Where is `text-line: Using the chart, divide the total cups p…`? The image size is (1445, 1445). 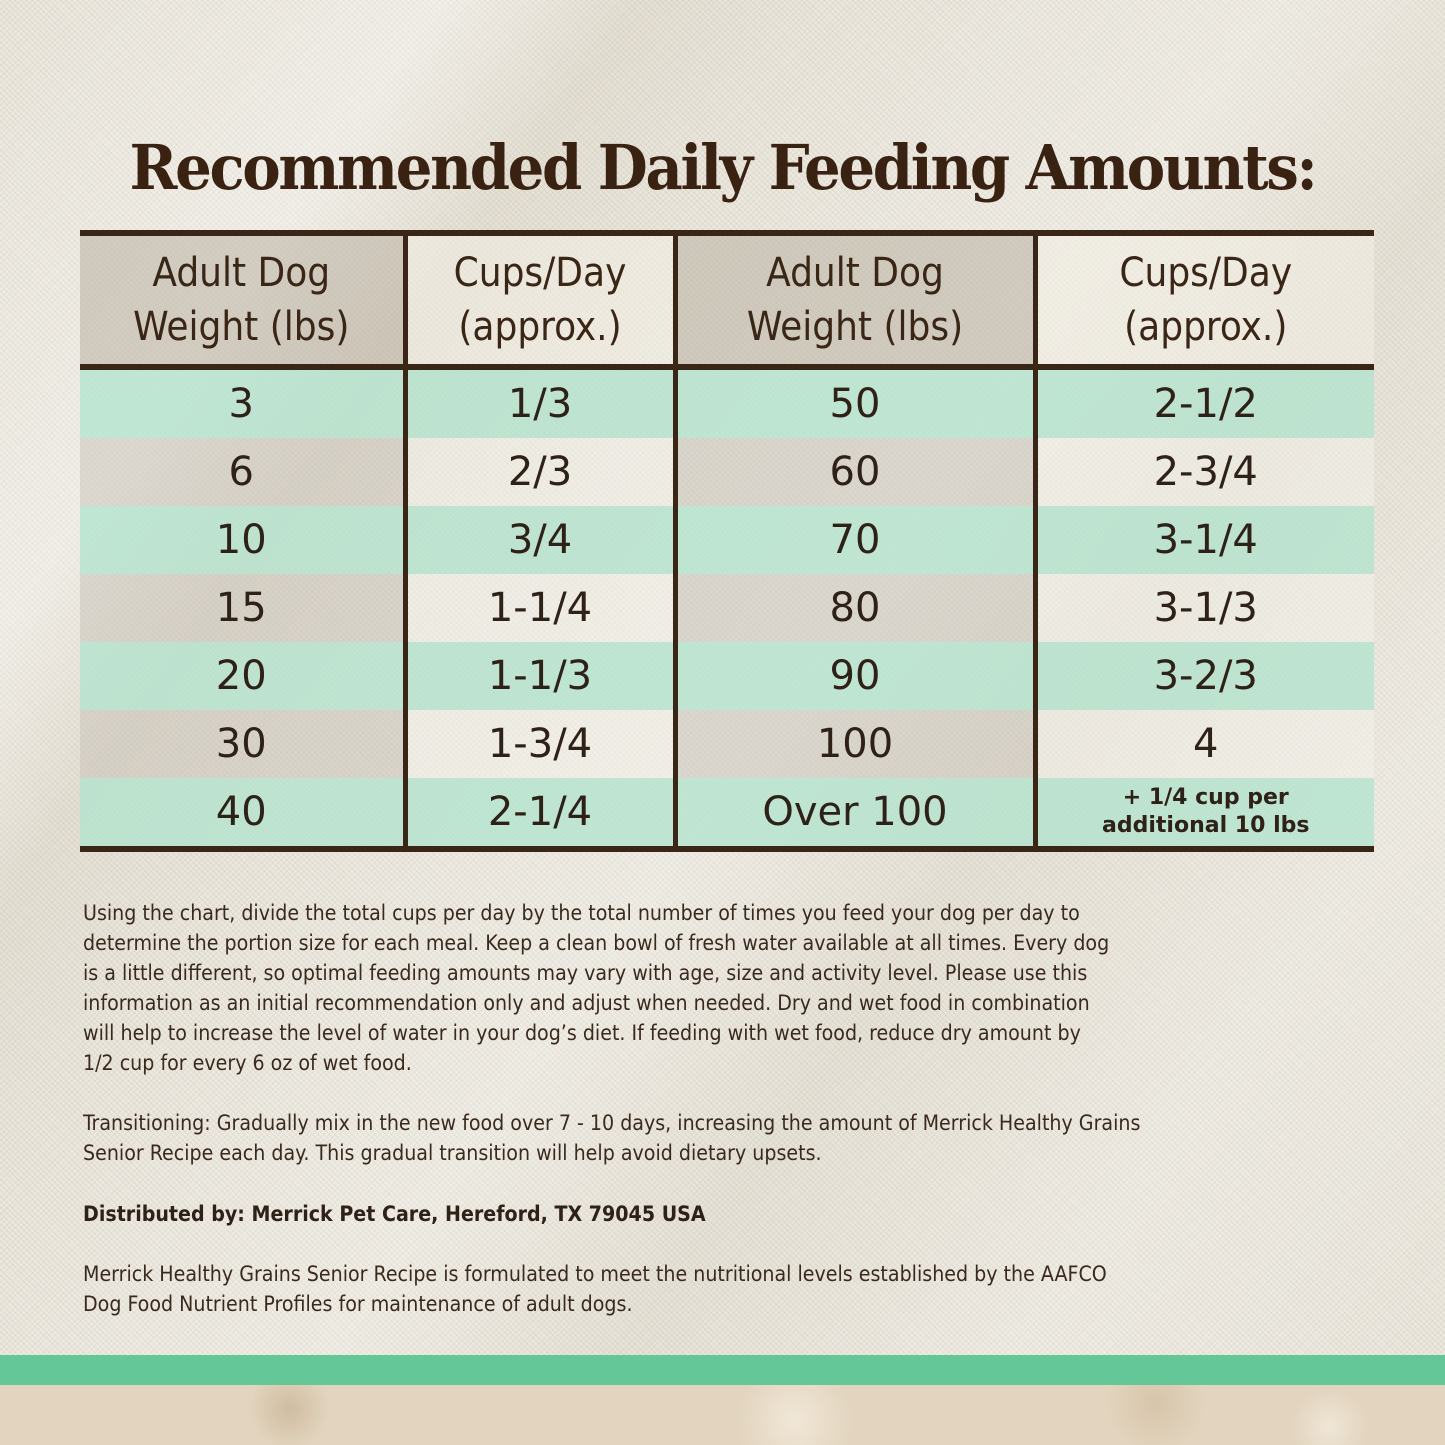
text-line: Using the chart, divide the total cups p… is located at coordinates (581, 913).